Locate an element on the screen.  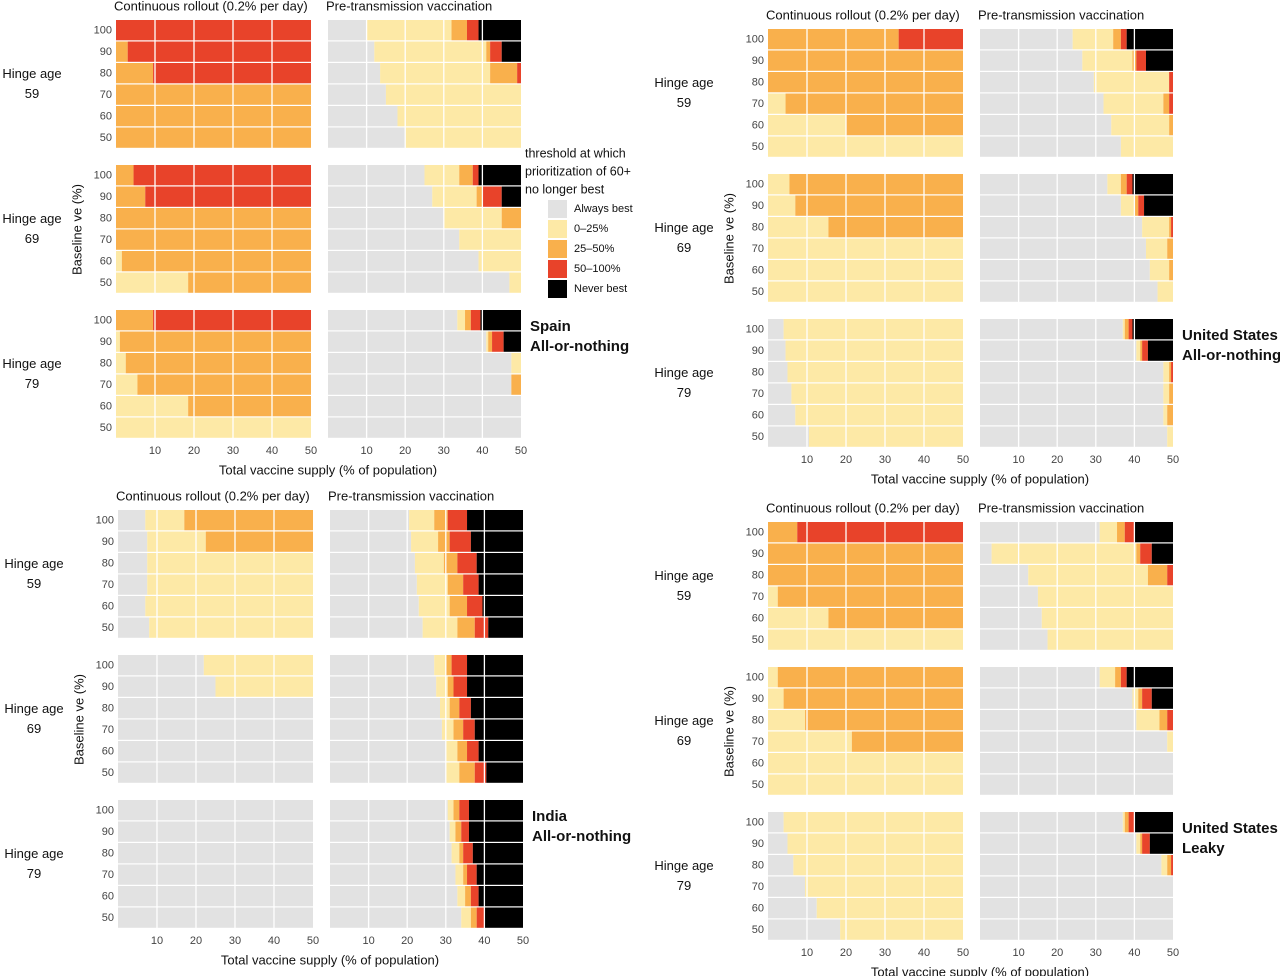
x-tick-label: 30 is located at coordinates (446, 941).